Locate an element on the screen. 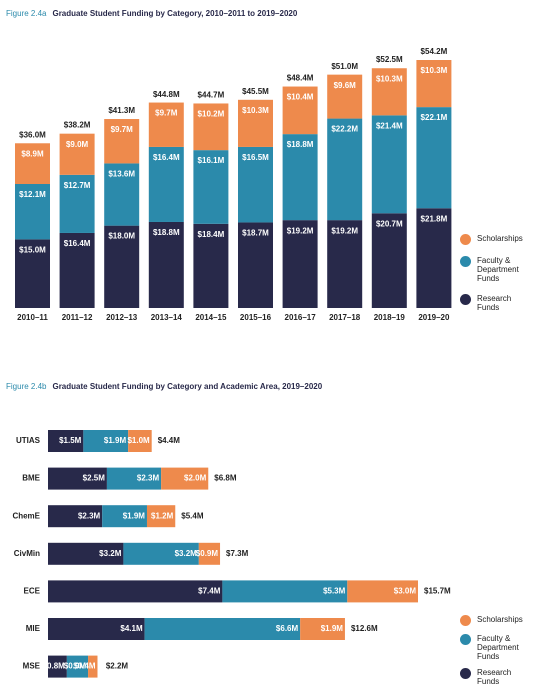 This screenshot has width=552, height=690. total-label: $44.7M is located at coordinates (211, 95).